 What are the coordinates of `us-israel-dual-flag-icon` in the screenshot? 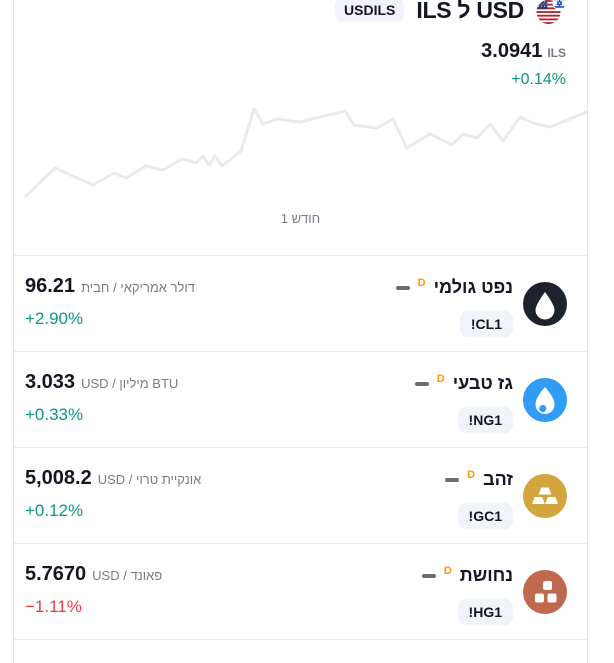 It's located at (551, 15).